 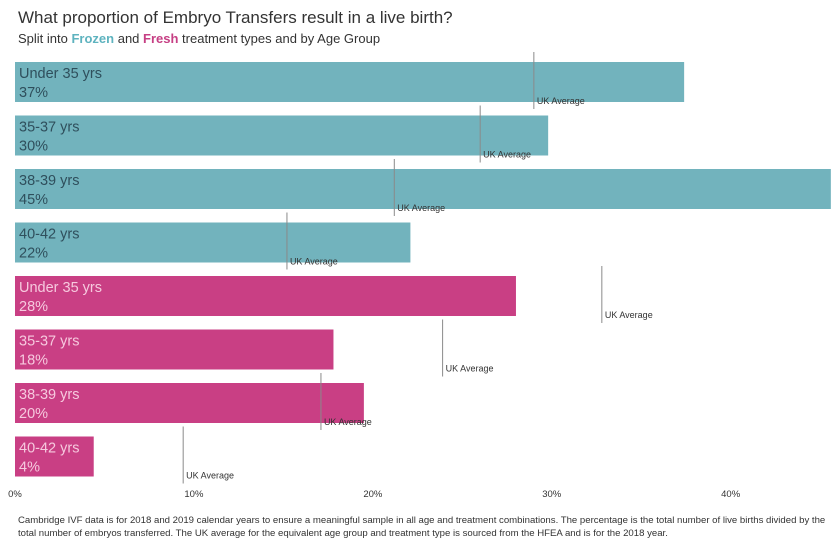 I want to click on subtitle-frozen-word: Frozen, so click(x=93, y=38).